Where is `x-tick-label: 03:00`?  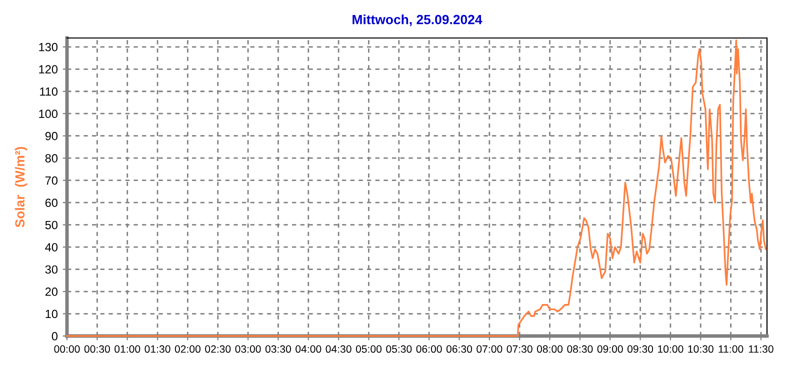 x-tick-label: 03:00 is located at coordinates (248, 349).